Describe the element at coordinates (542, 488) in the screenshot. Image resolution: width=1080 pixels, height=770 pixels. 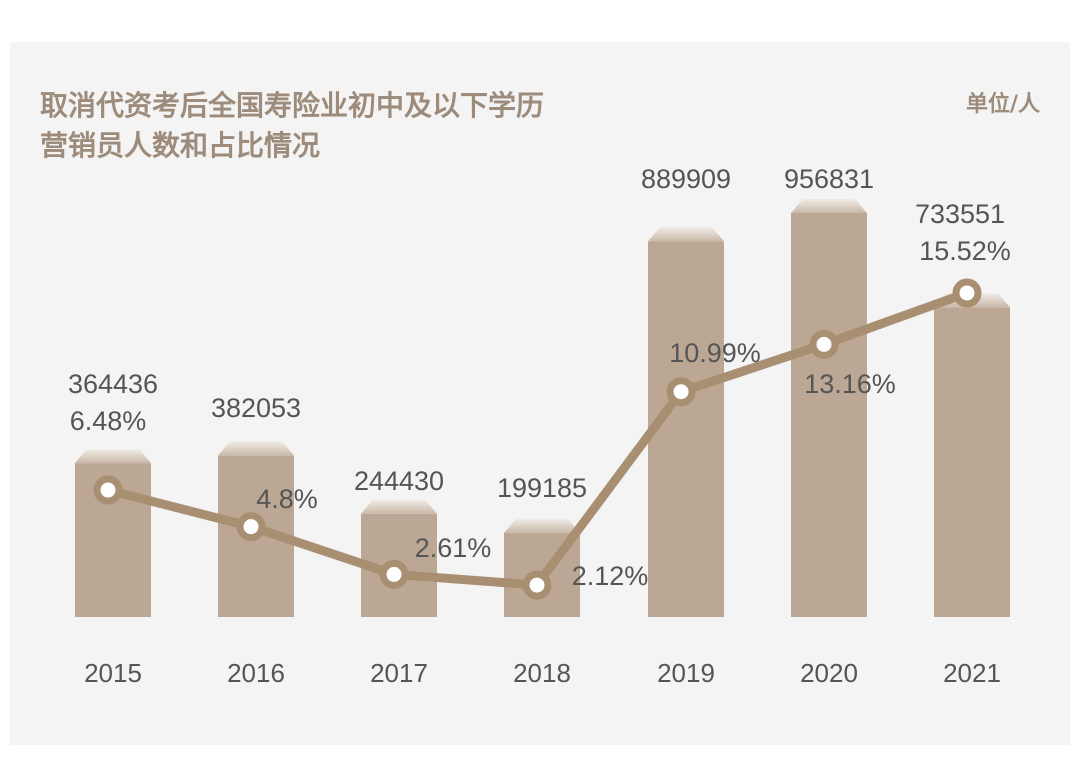
I see `bar-value-label: 199185` at that location.